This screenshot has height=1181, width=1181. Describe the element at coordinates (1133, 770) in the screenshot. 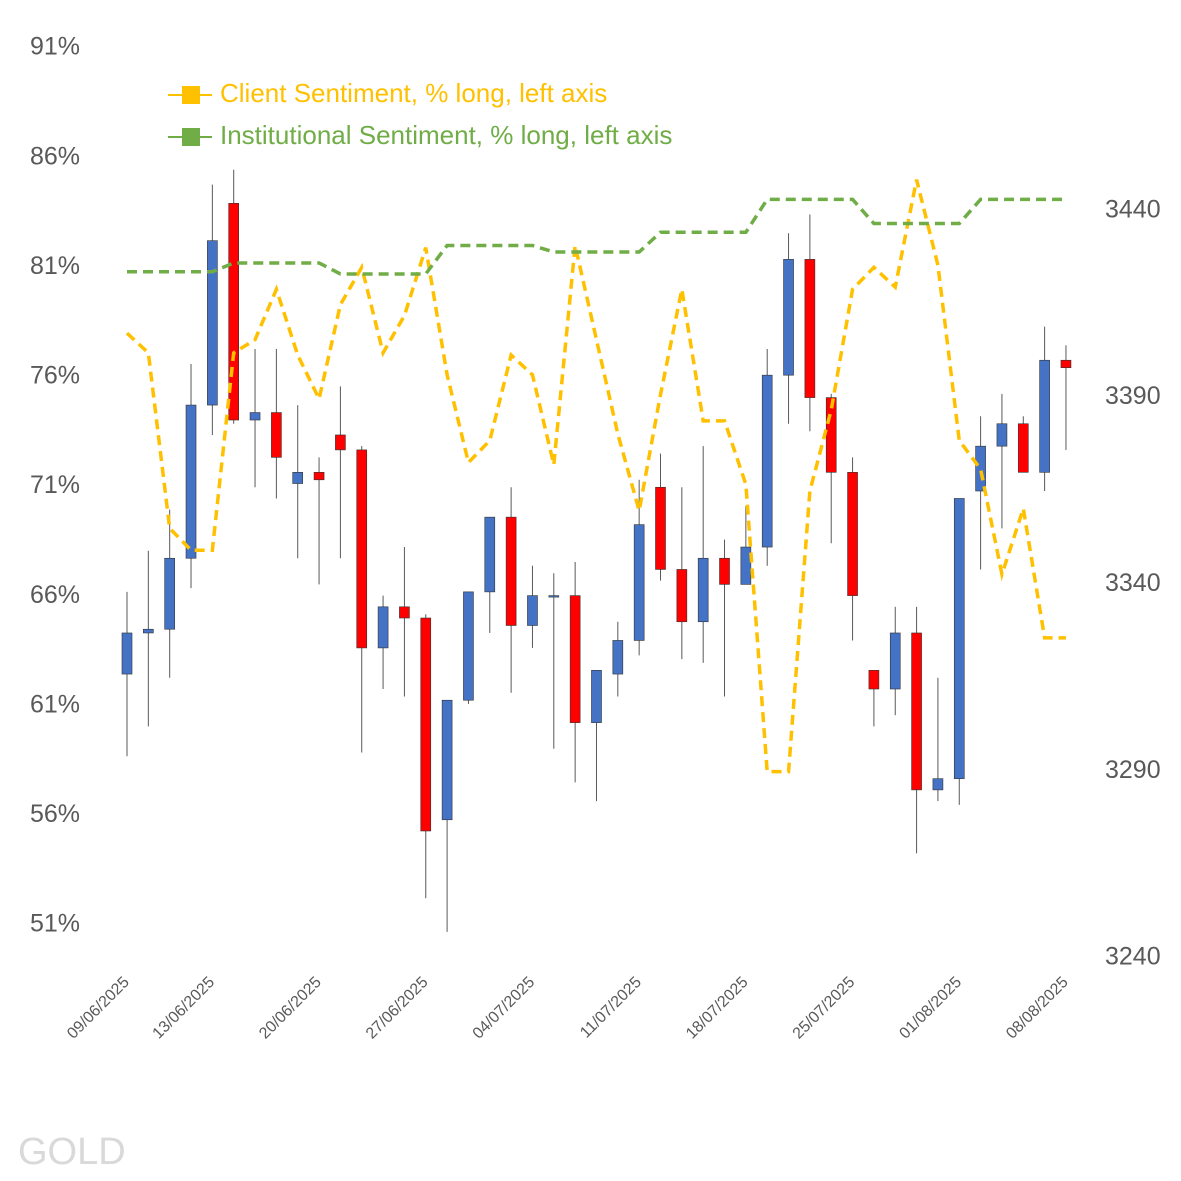

I see `y2-tick-label: 3290` at that location.